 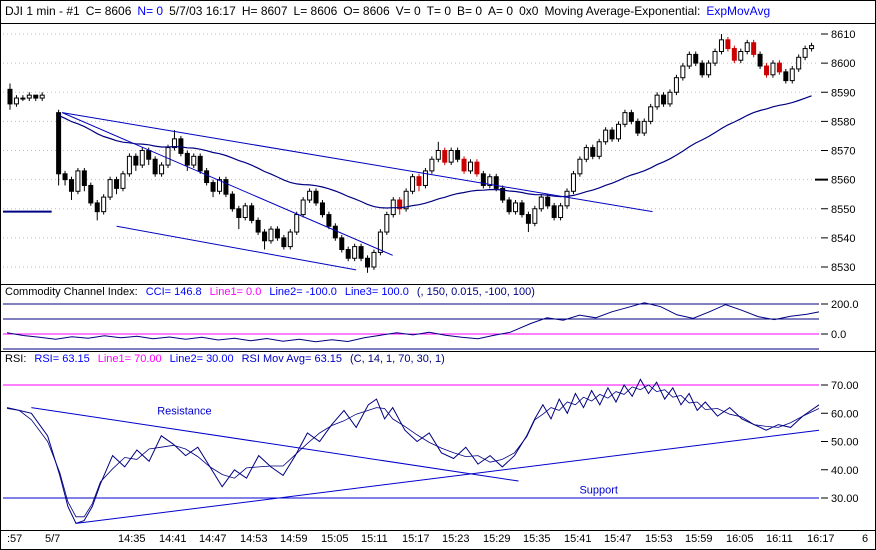 I want to click on header-field: O= 8606, so click(x=366, y=11).